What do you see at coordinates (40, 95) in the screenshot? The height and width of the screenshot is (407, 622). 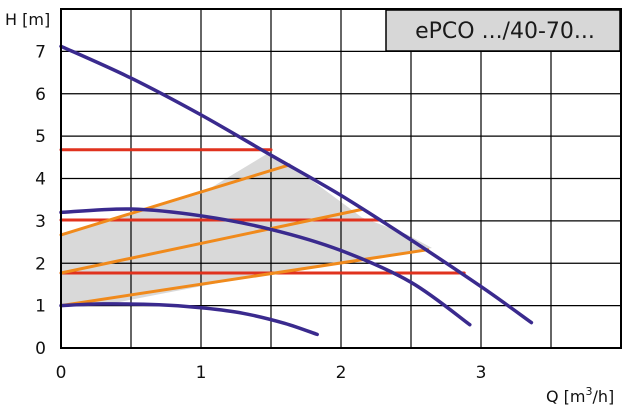 I see `y-tick-label: 6` at bounding box center [40, 95].